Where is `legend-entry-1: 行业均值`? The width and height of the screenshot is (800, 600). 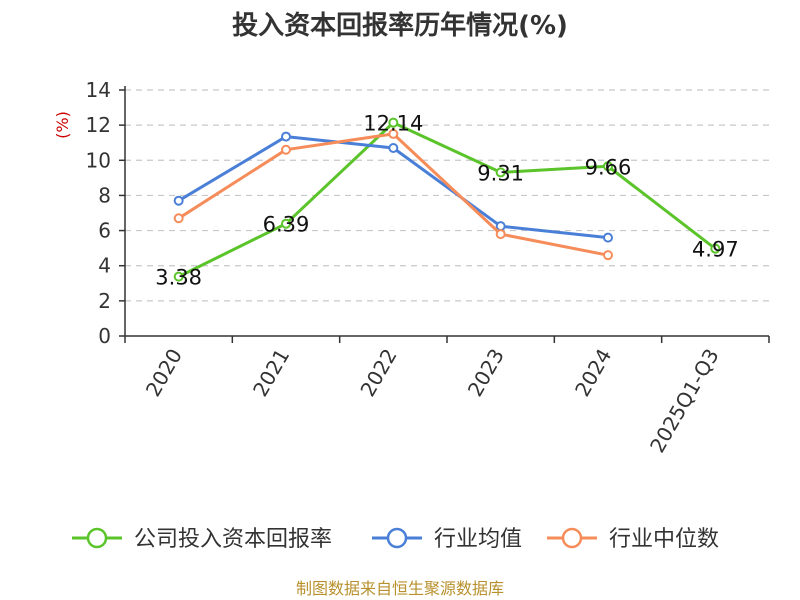 legend-entry-1: 行业均值 is located at coordinates (478, 539).